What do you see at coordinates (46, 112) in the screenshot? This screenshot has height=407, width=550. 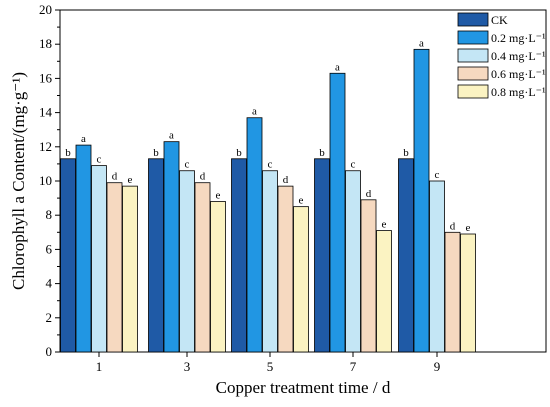 I see `y-tick-label: 14` at bounding box center [46, 112].